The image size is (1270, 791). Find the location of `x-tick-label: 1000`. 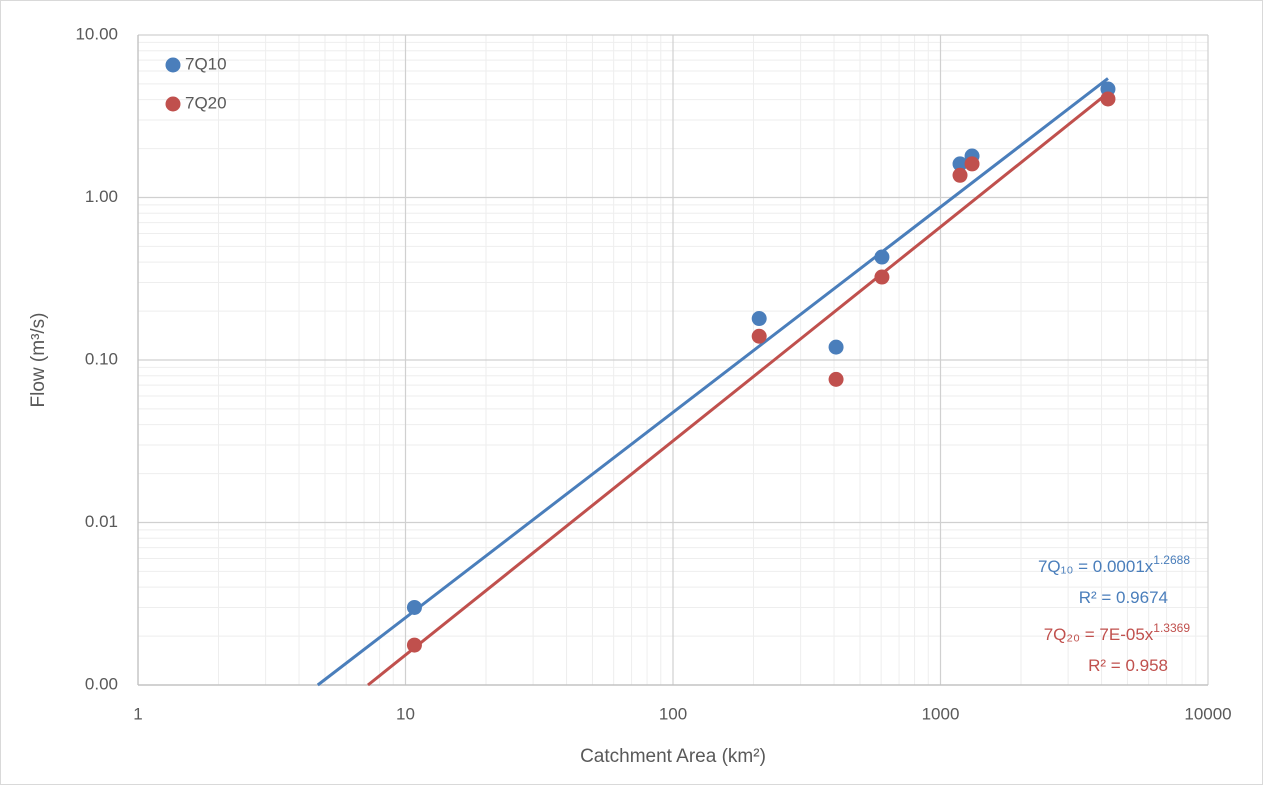

x-tick-label: 1000 is located at coordinates (941, 713).